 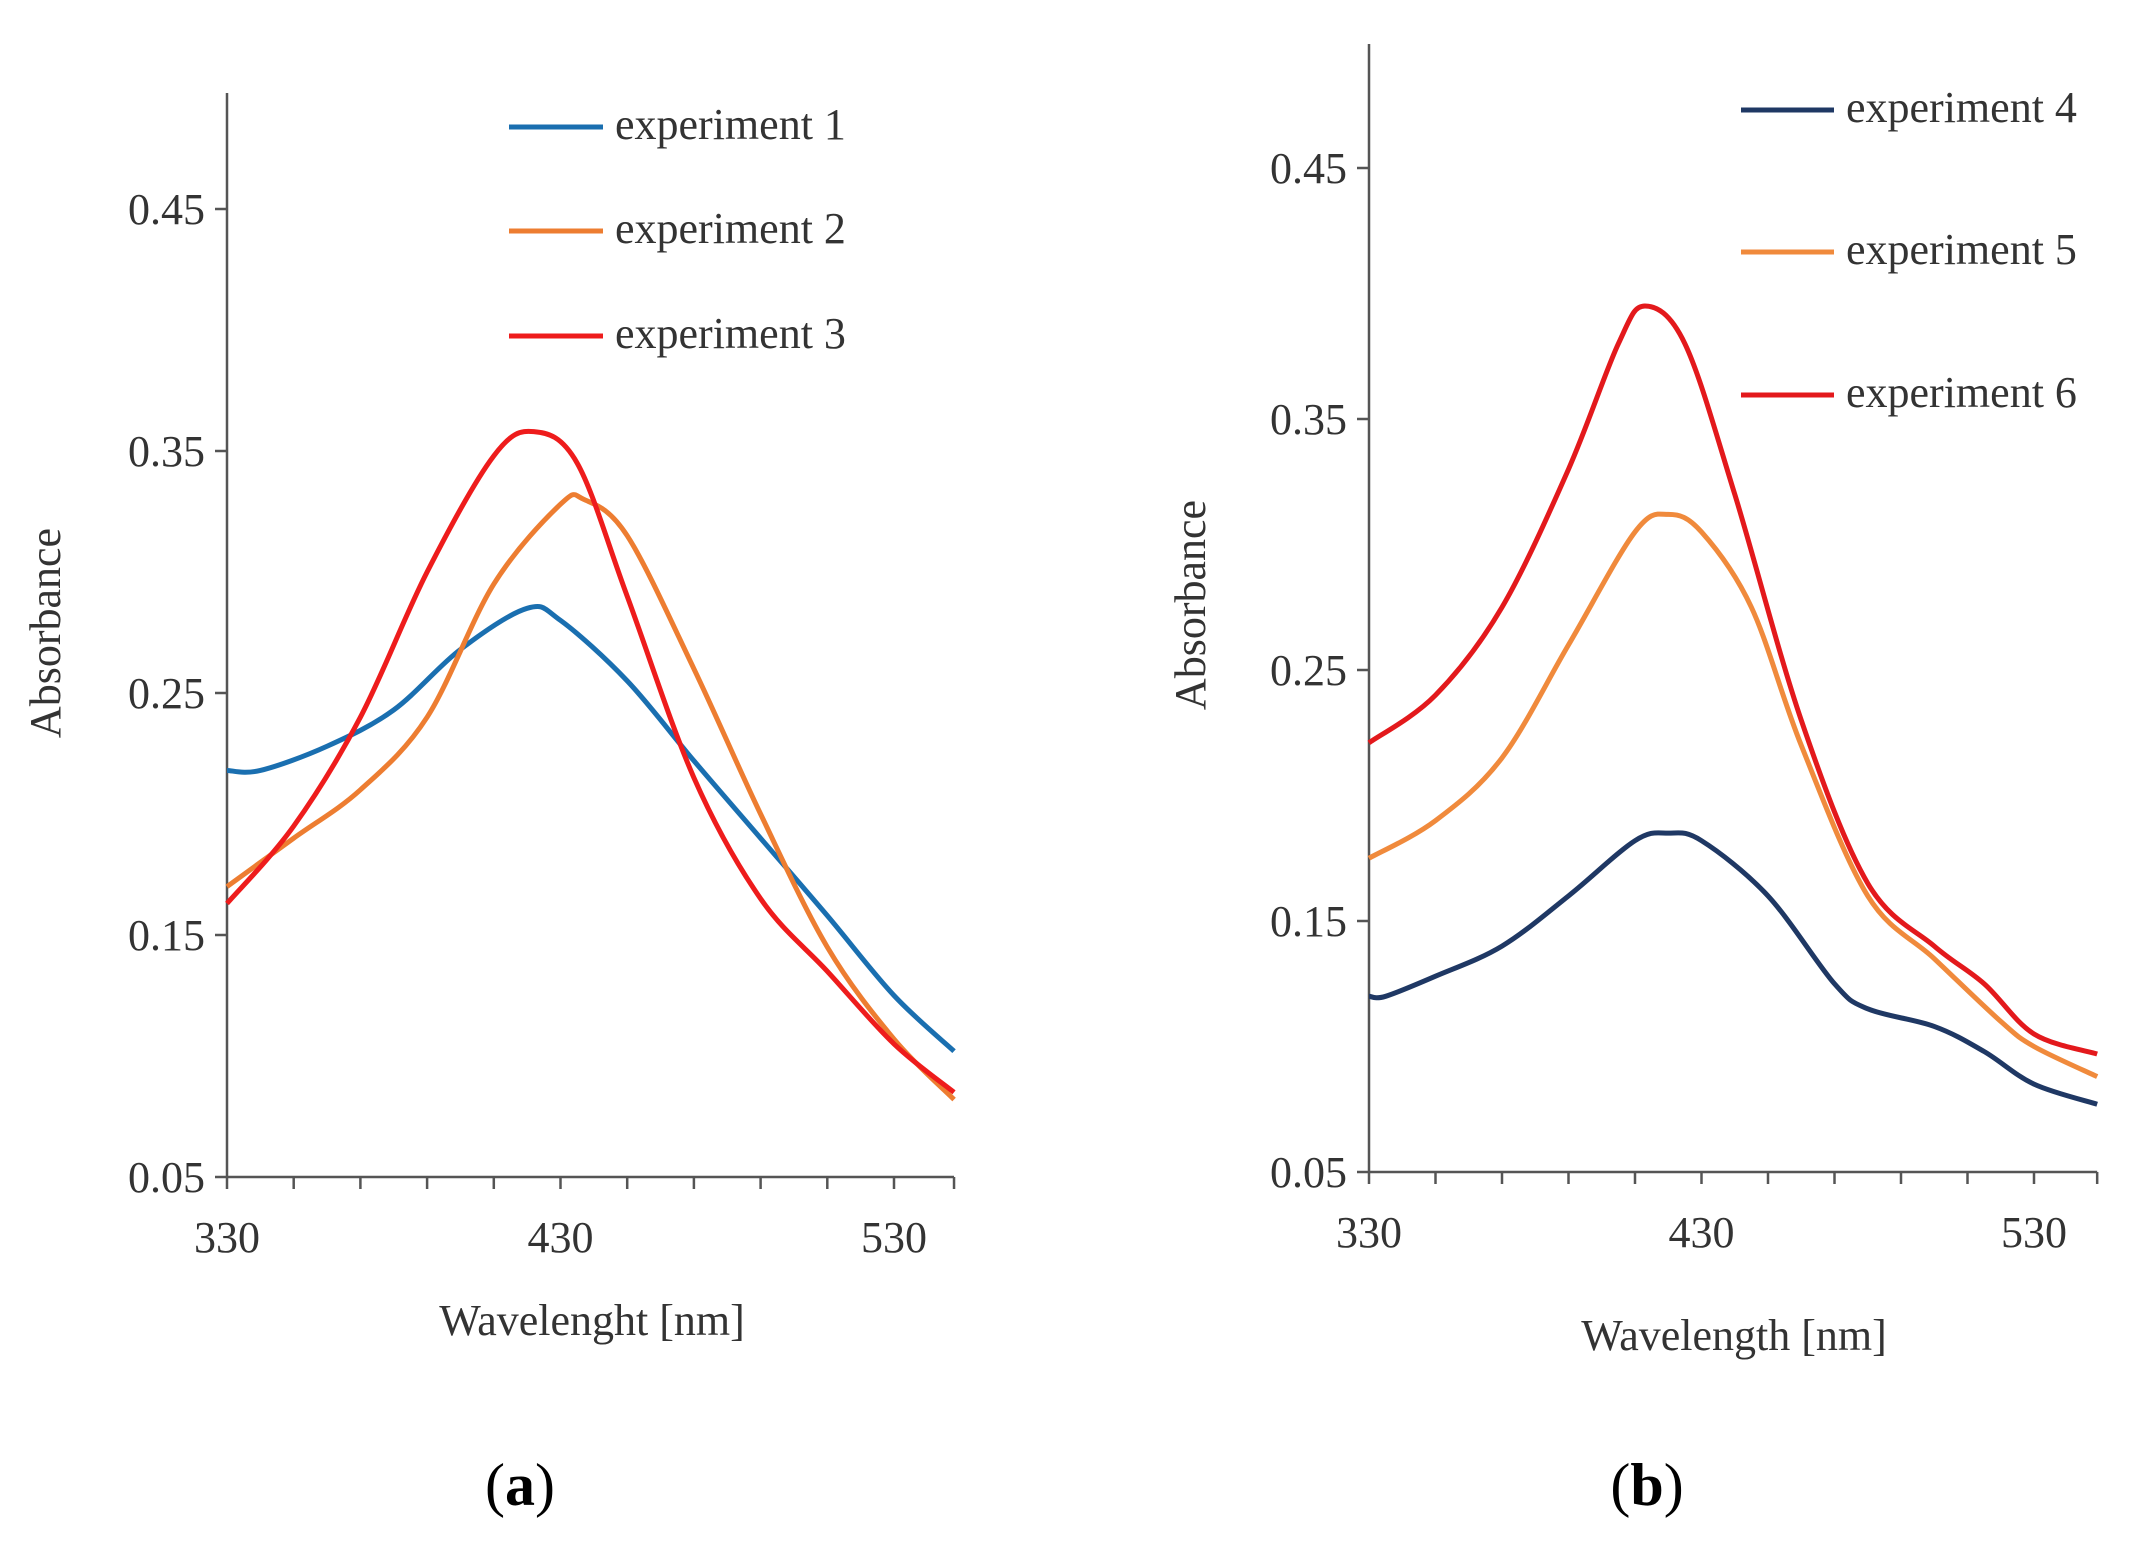 I want to click on panel-letter: a, so click(x=520, y=1485).